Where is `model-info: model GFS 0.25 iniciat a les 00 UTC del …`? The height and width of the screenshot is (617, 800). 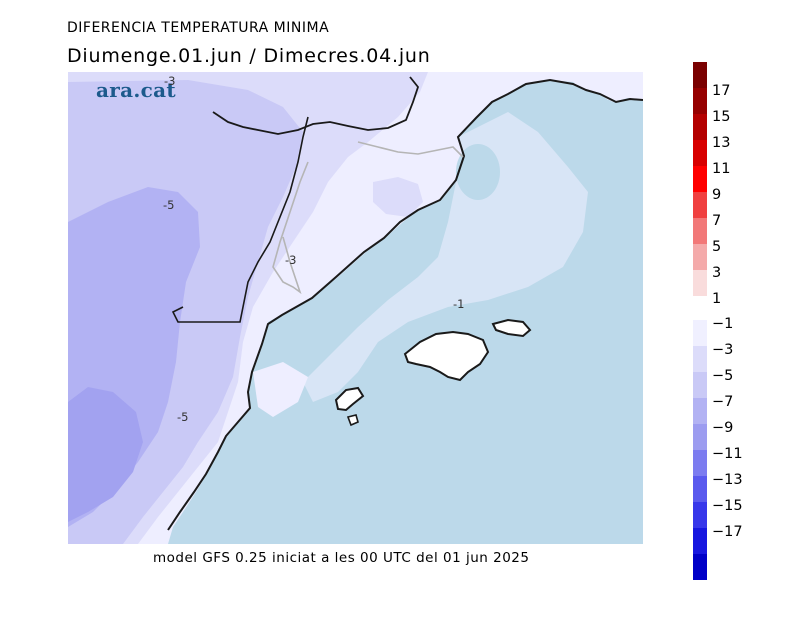
model-info: model GFS 0.25 iniciat a les 00 UTC del … is located at coordinates (341, 558).